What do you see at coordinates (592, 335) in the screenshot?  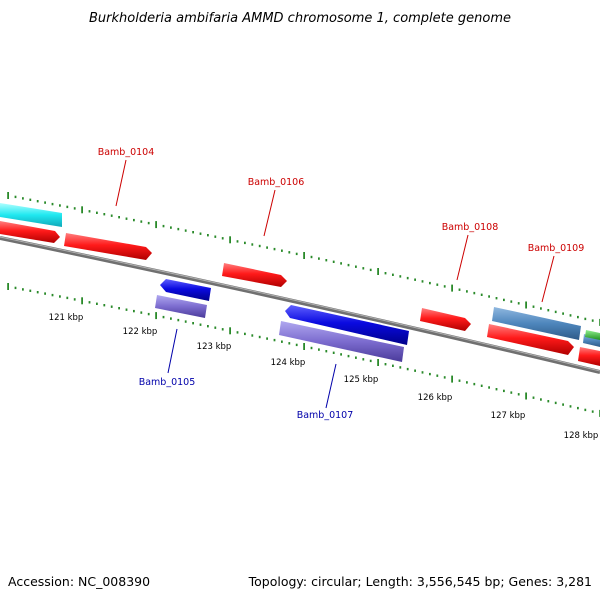 I see `green-feature` at bounding box center [592, 335].